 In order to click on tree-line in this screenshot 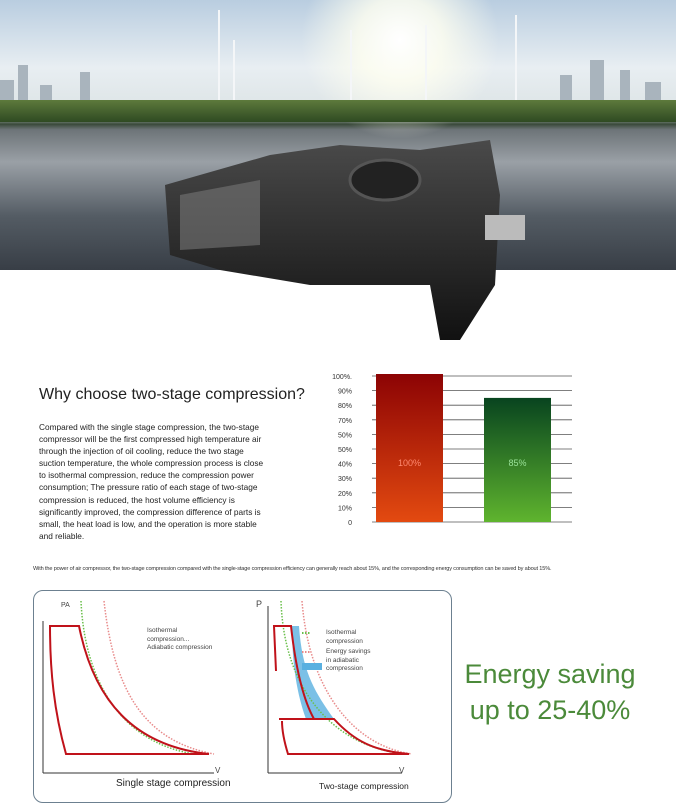, I will do `click(338, 111)`.